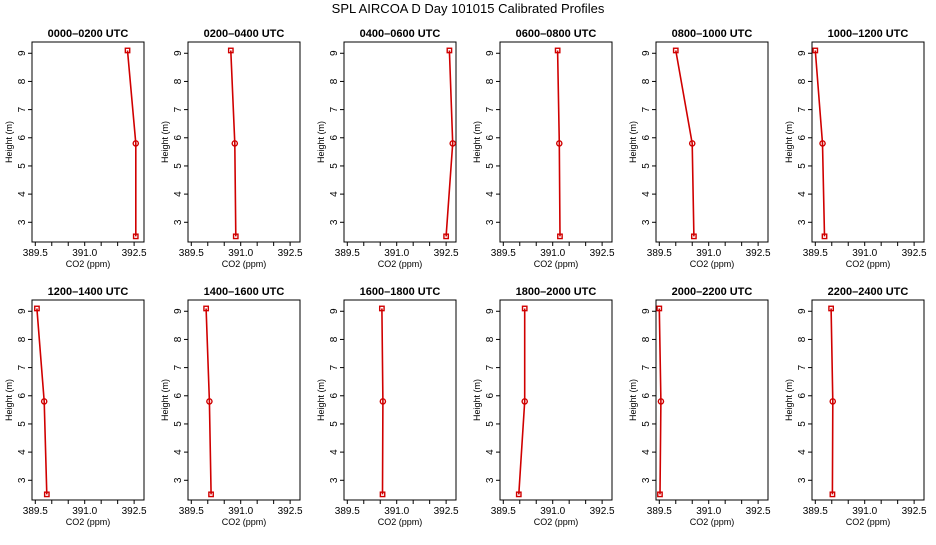 The height and width of the screenshot is (545, 936). What do you see at coordinates (712, 34) in the screenshot?
I see `panel-title: 0800–1000 UTC` at bounding box center [712, 34].